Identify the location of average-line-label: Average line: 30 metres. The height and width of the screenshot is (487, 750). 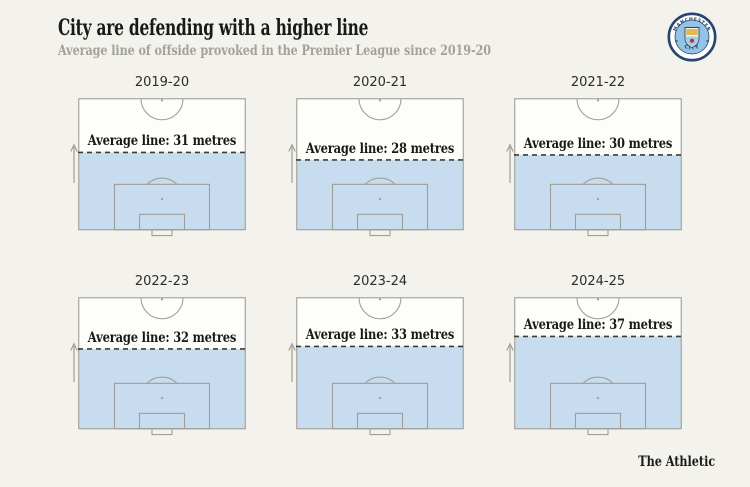
(598, 143).